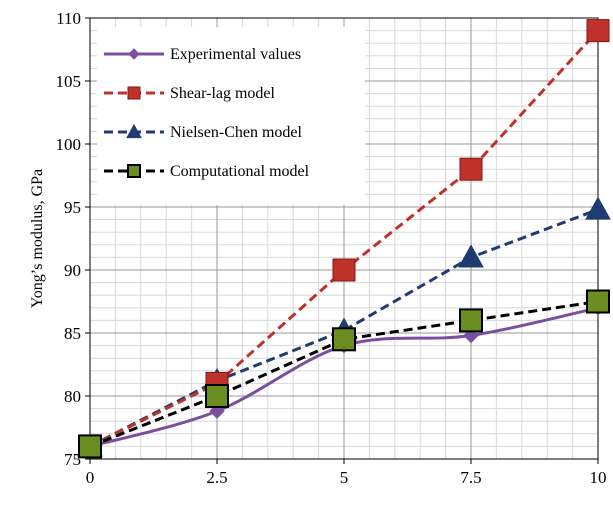  Describe the element at coordinates (134, 171) in the screenshot. I see `legend-marker-computational-model` at that location.